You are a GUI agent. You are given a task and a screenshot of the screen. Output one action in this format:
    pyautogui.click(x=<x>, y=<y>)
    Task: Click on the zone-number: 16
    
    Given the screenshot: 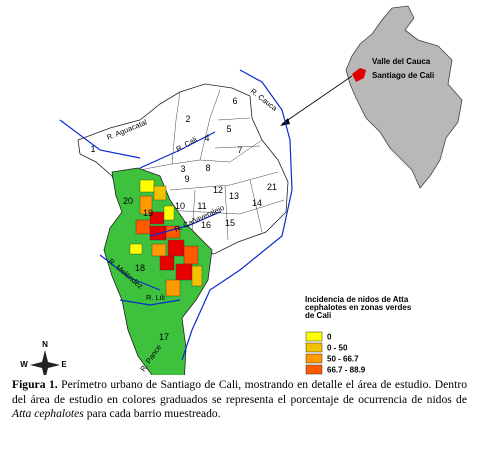 What is the action you would take?
    pyautogui.click(x=206, y=225)
    